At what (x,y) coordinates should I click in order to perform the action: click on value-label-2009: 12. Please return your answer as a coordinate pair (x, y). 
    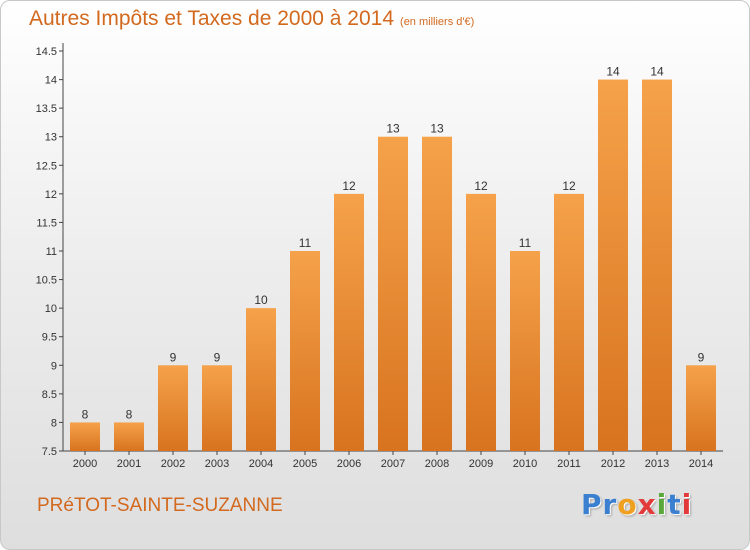
    Looking at the image, I should click on (481, 186).